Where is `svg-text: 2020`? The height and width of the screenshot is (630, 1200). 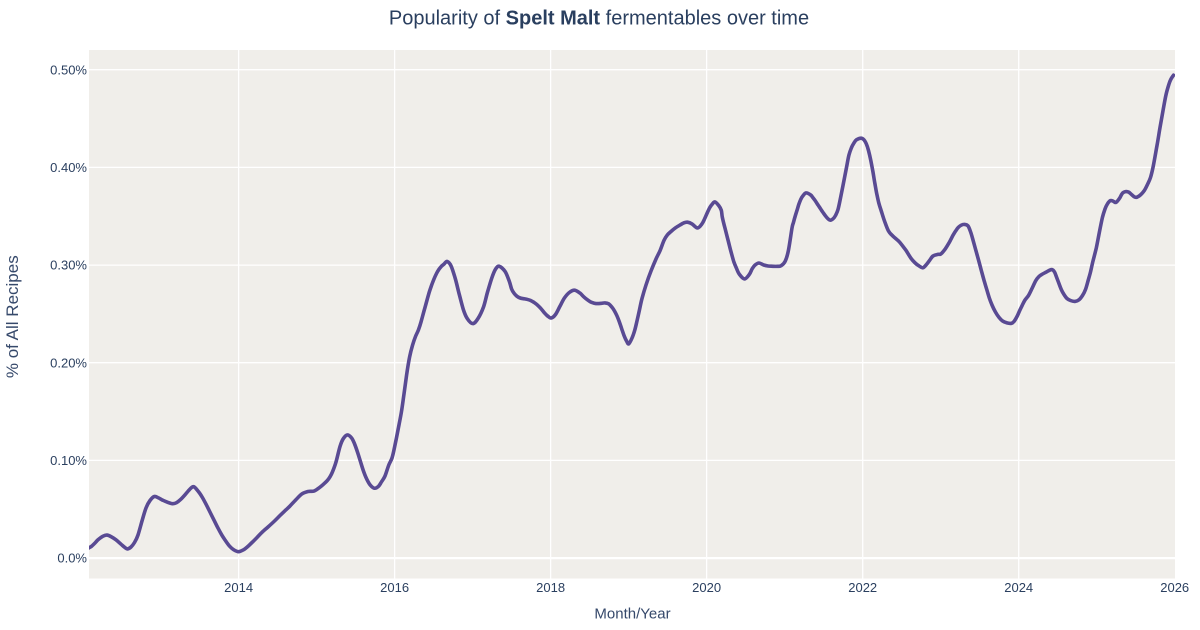
svg-text: 2020 is located at coordinates (706, 587).